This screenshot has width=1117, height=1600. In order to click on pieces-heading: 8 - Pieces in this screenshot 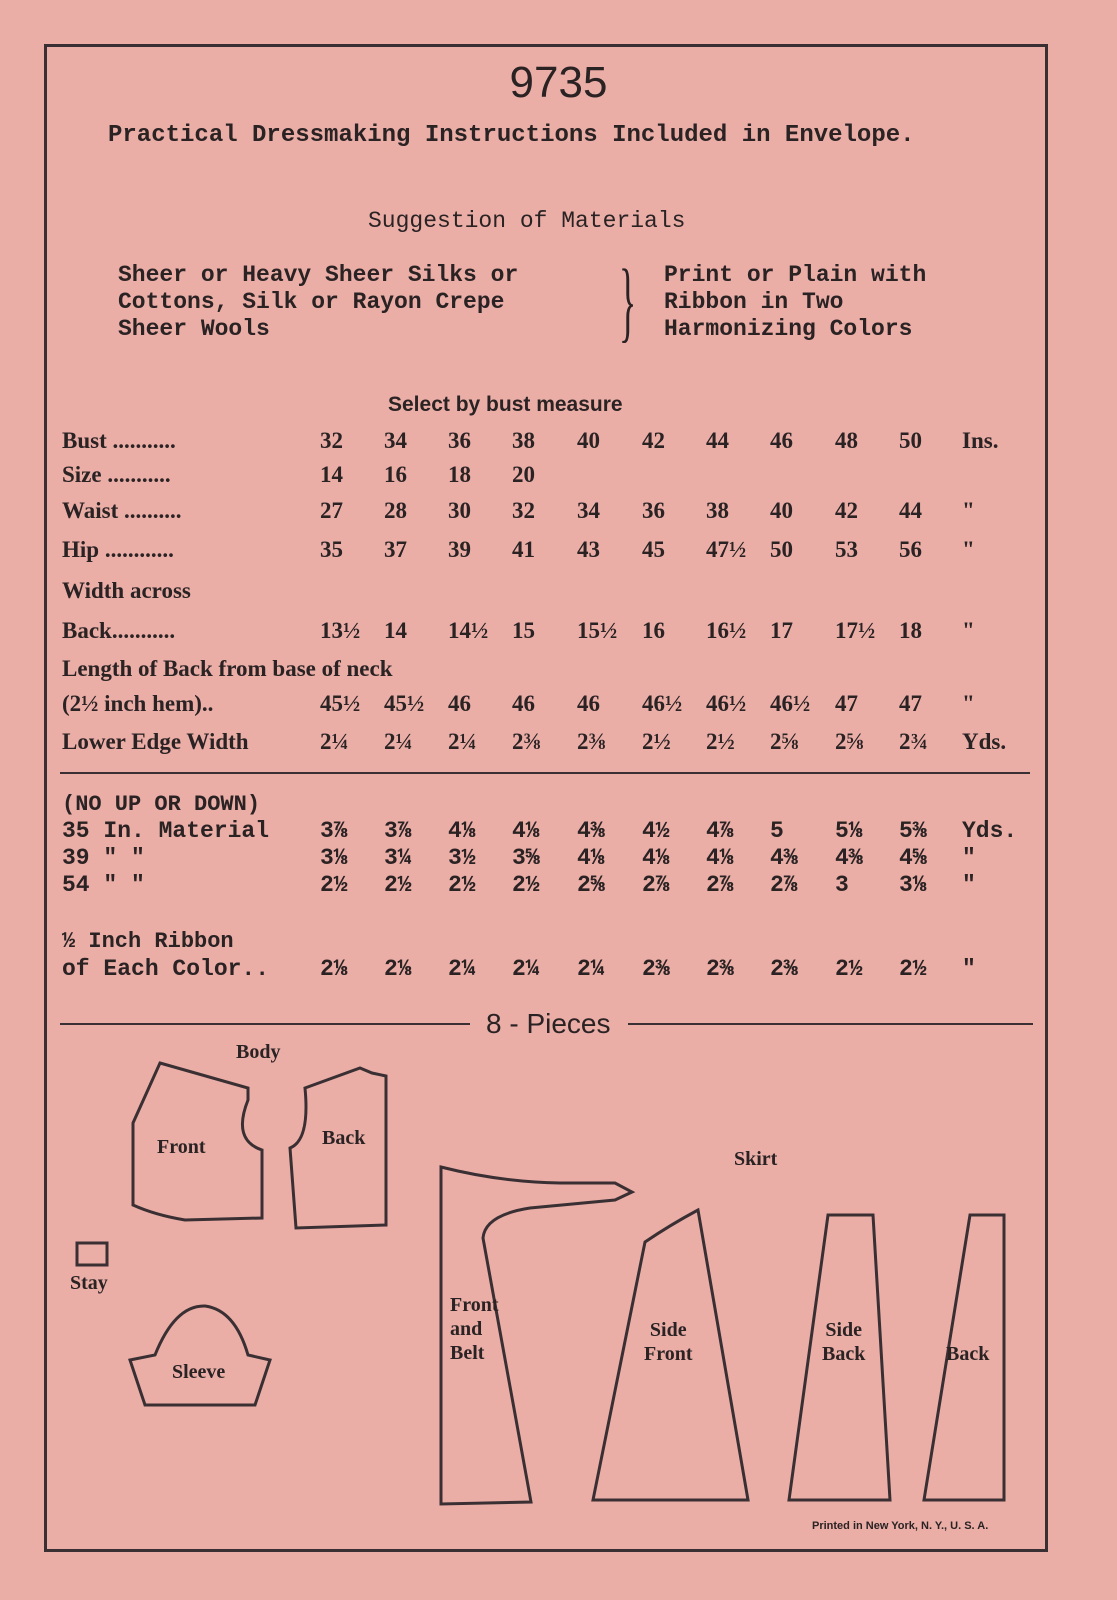, I will do `click(548, 1023)`.